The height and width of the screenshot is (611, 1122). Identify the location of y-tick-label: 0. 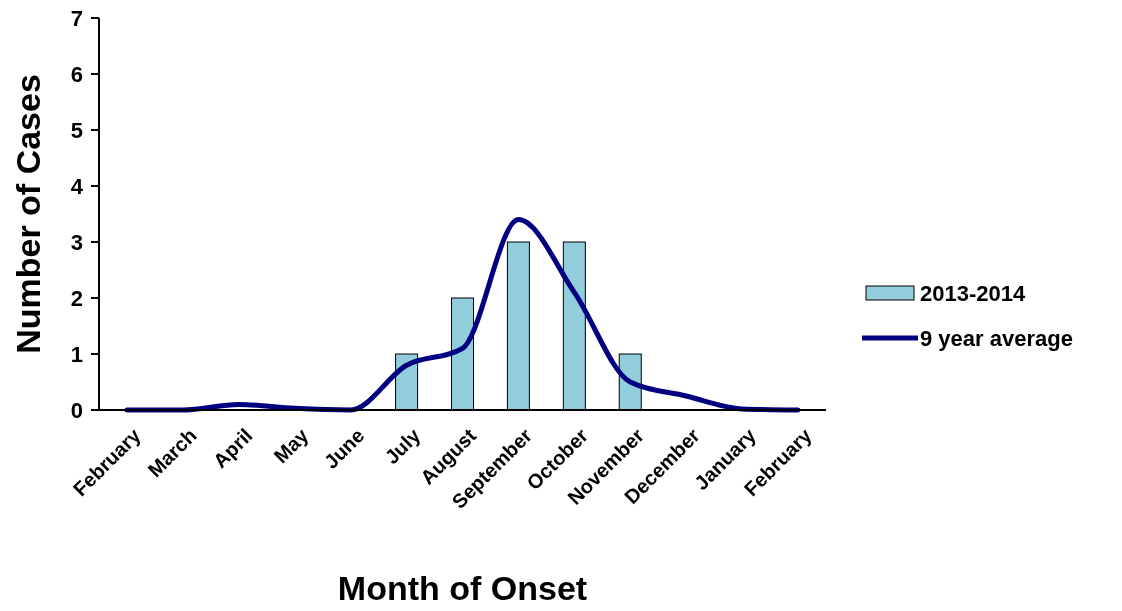
(76, 410).